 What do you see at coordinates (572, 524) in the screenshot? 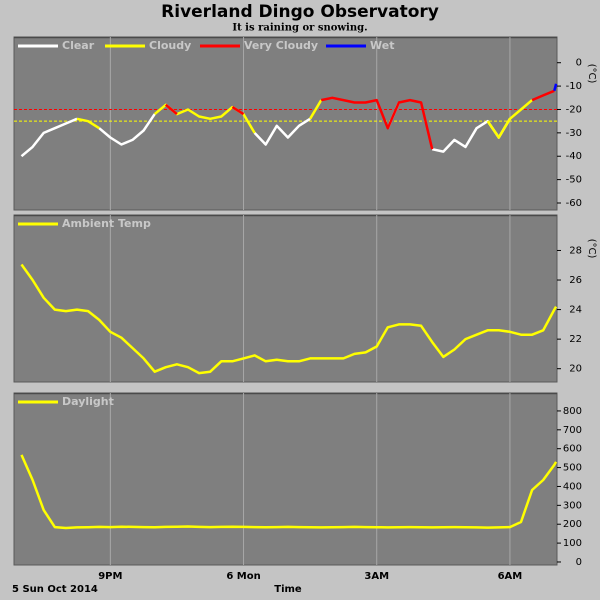
I see `y-tick-label: 200` at bounding box center [572, 524].